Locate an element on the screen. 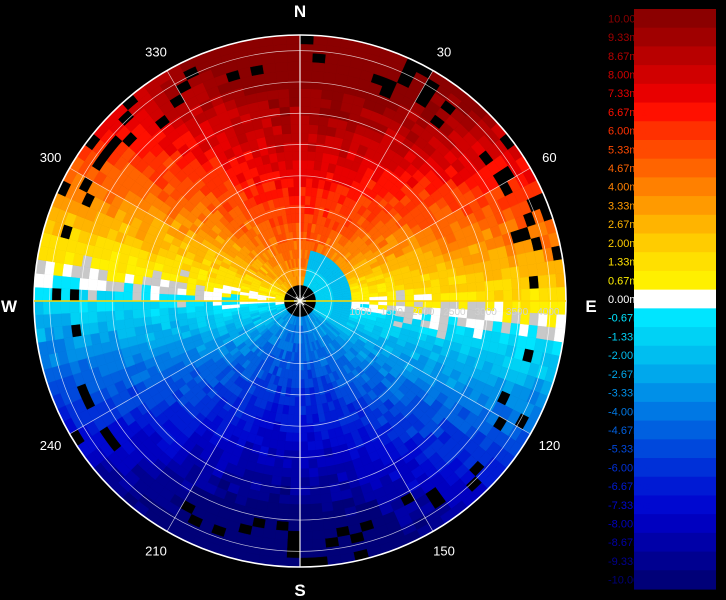 This screenshot has width=726, height=600. legend-label: 0.67m/s is located at coordinates (628, 281).